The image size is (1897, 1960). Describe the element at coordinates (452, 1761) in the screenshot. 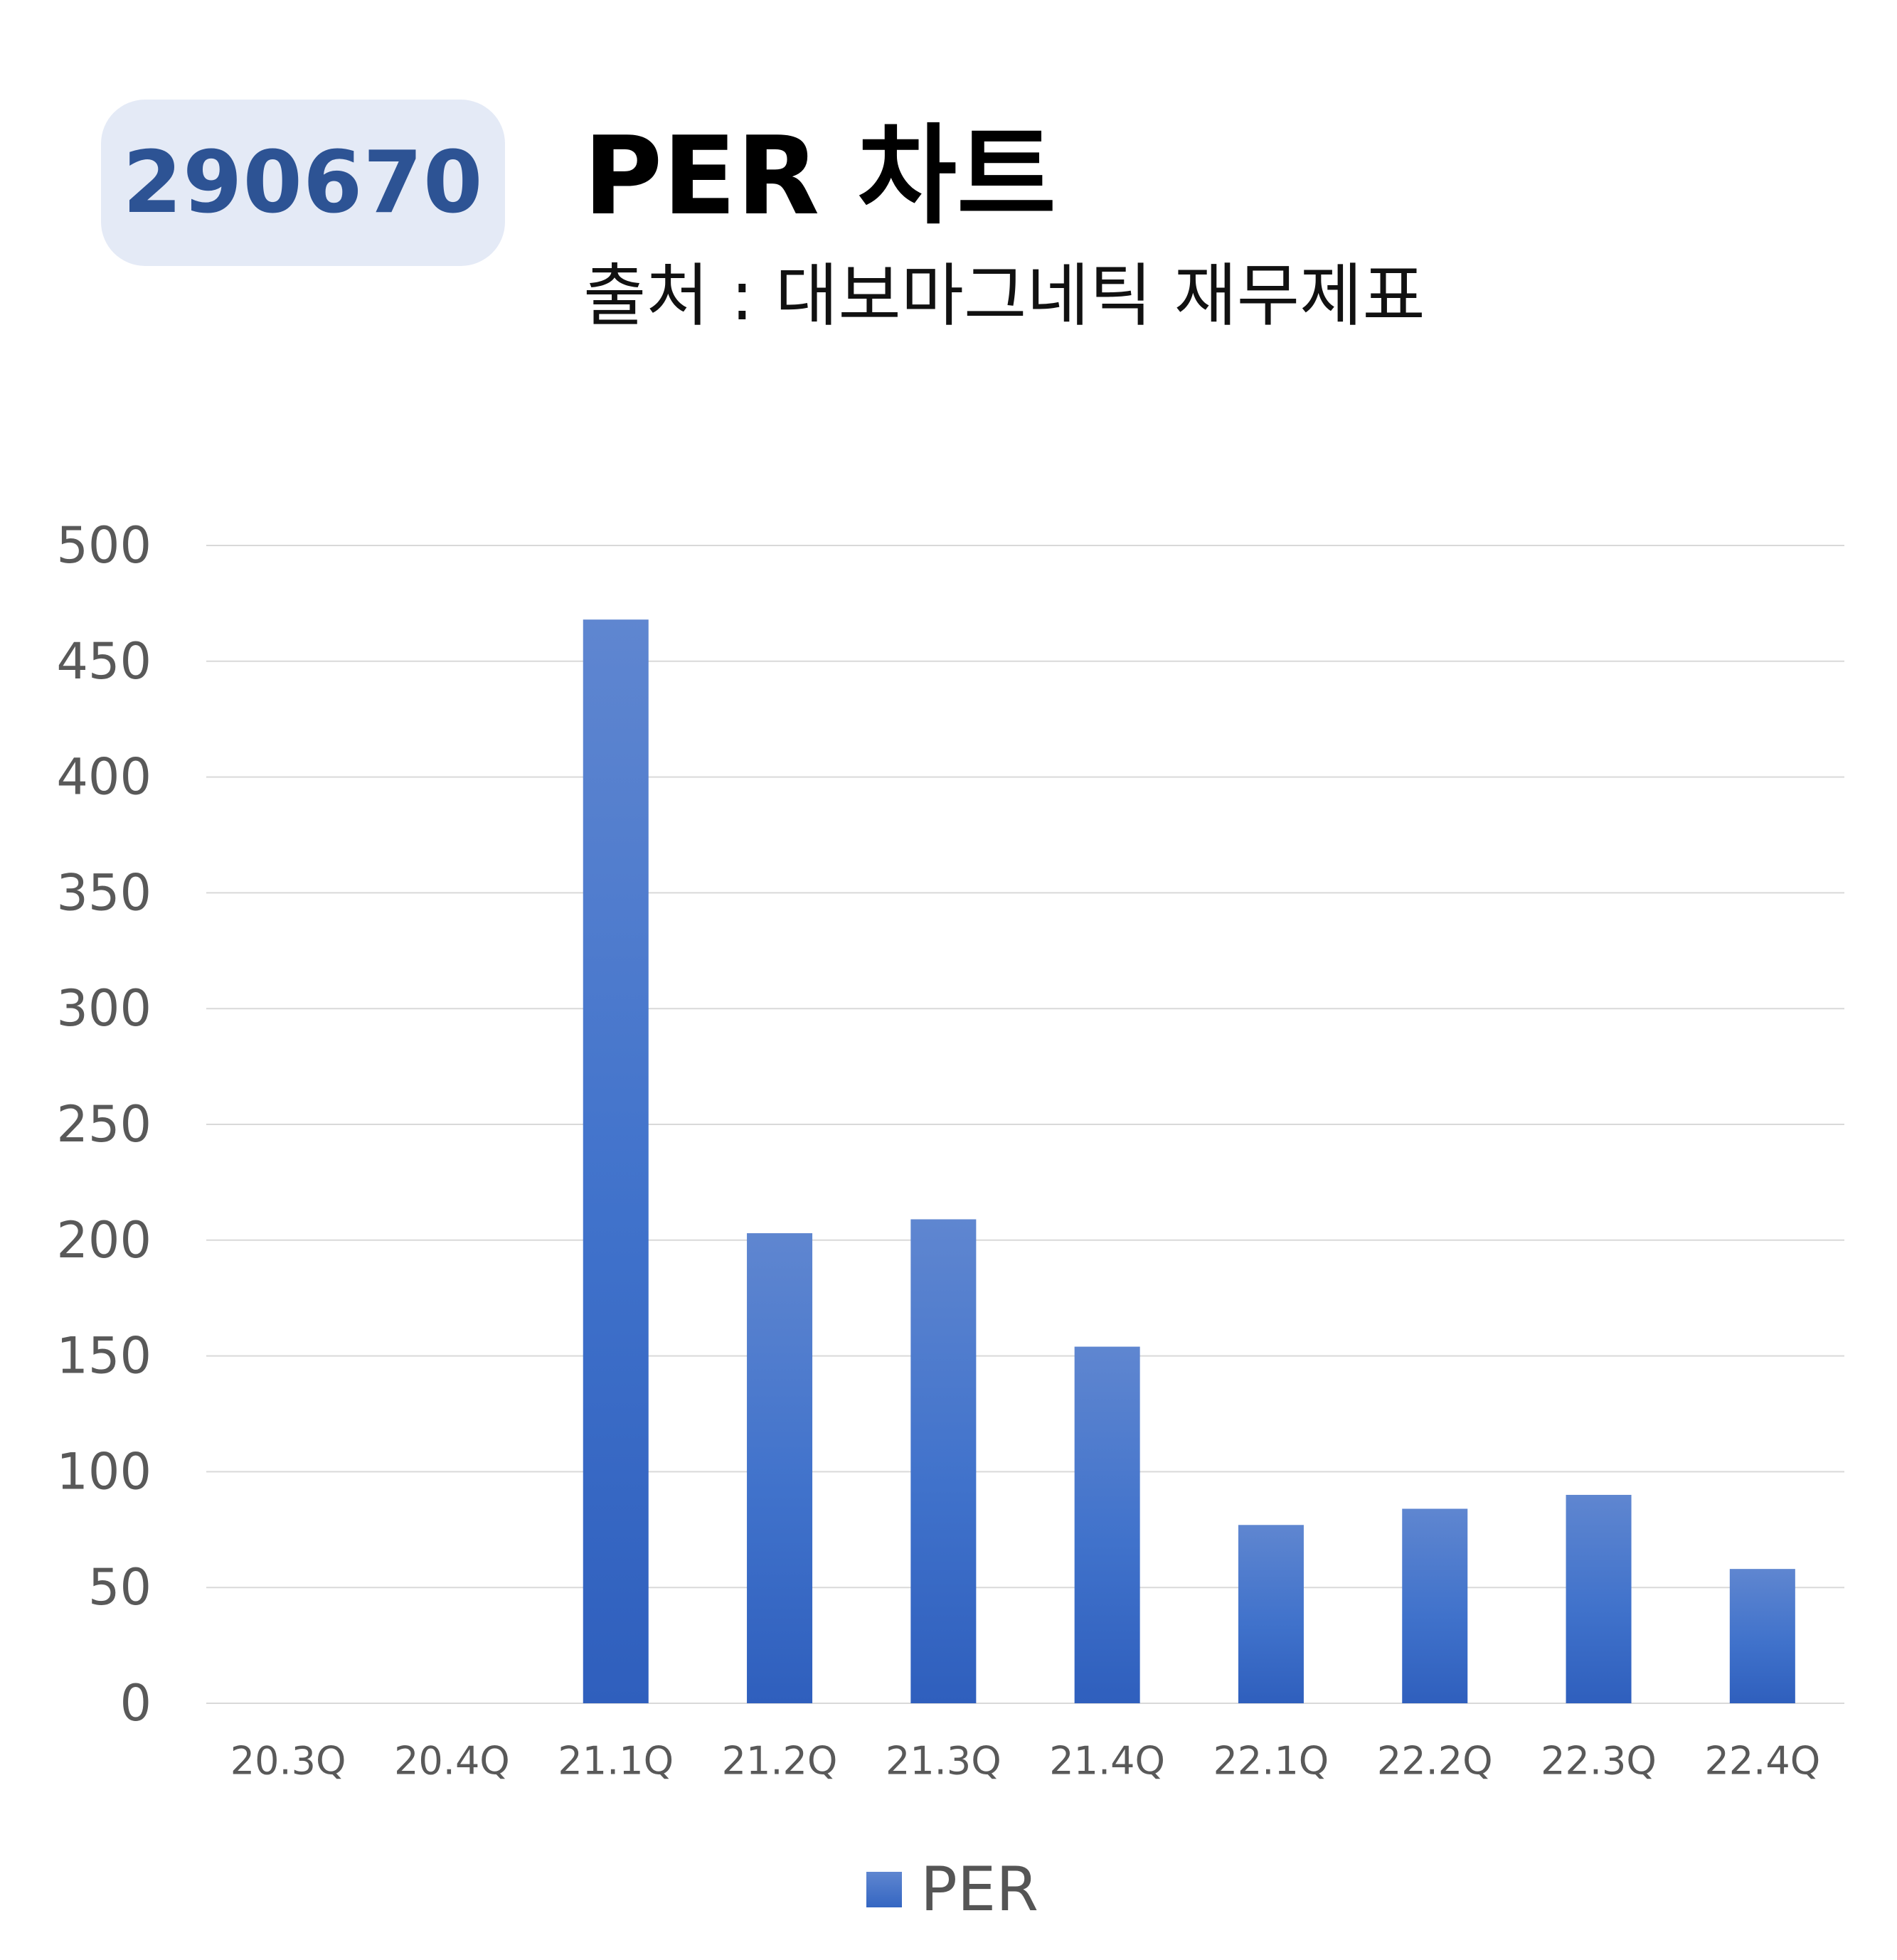

I see `x-tick-label: 20.4Q` at that location.